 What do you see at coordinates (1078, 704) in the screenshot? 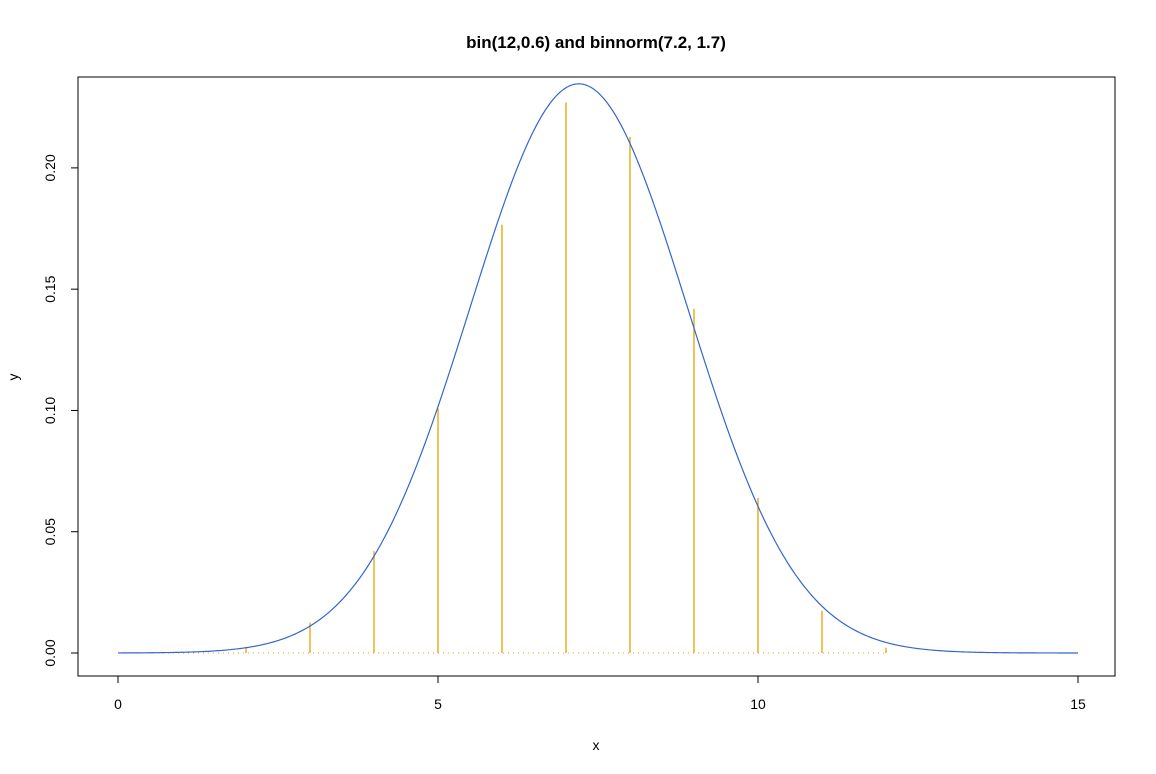
I see `x-tick-label: 15` at bounding box center [1078, 704].